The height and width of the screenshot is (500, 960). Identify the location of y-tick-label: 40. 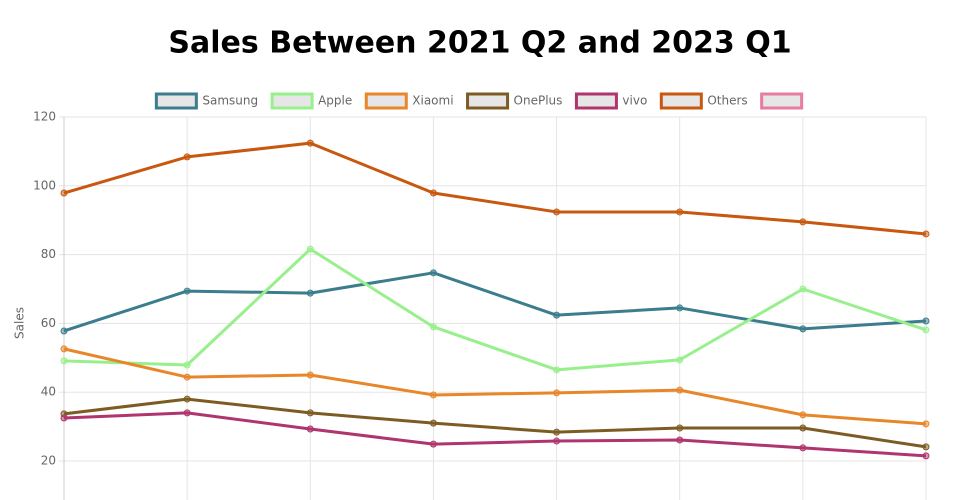
(48, 392).